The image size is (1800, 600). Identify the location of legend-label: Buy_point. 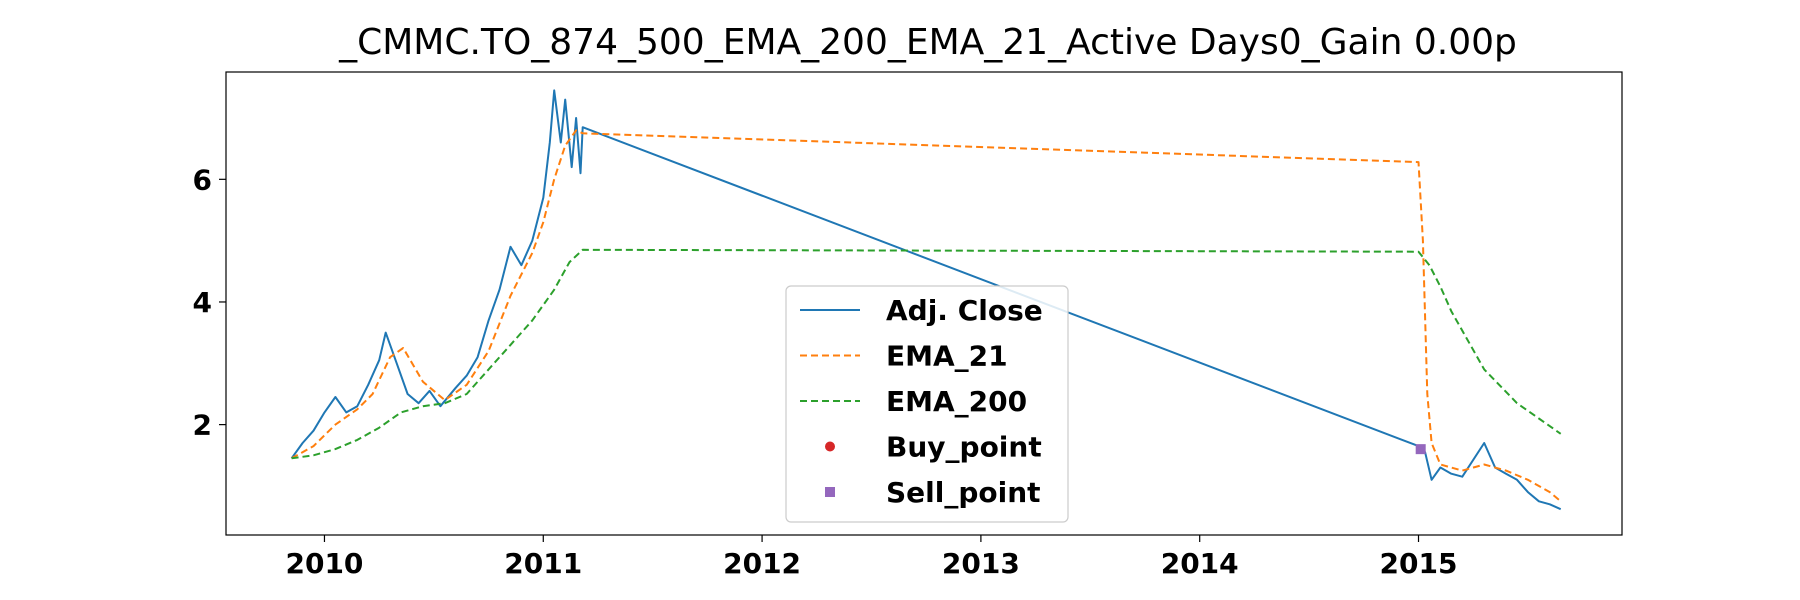
(964, 447).